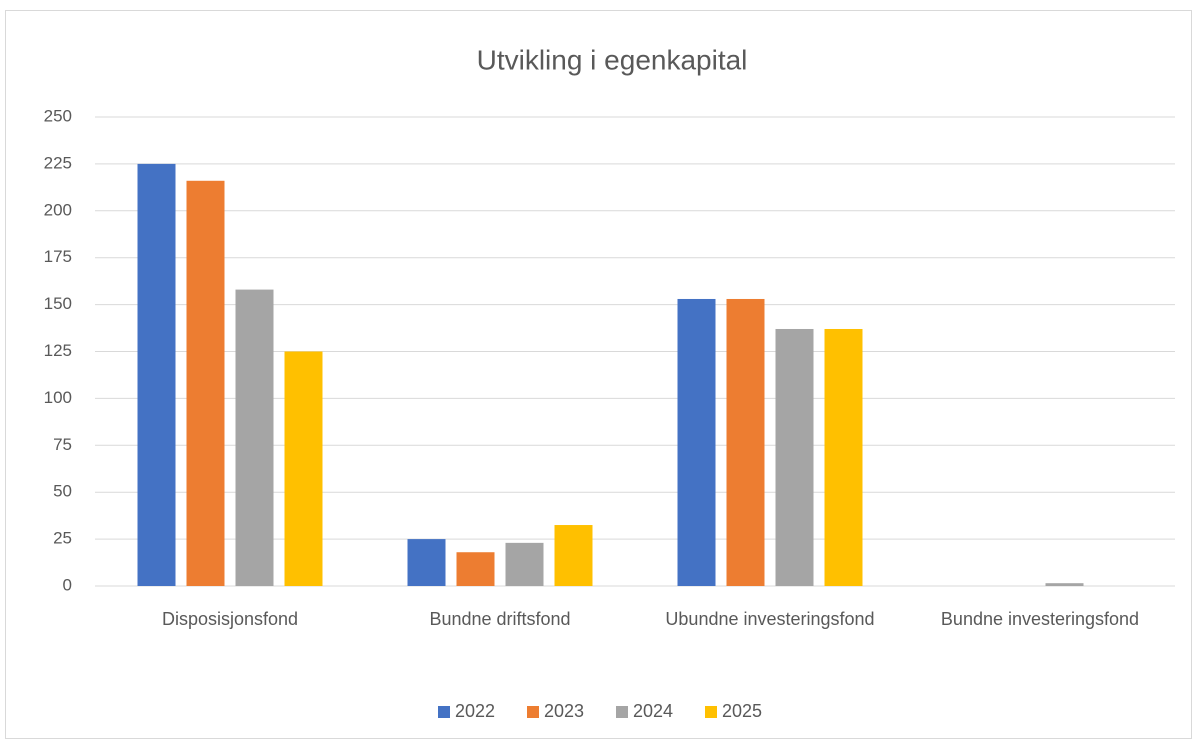  I want to click on y-tick-label: 0, so click(67, 584).